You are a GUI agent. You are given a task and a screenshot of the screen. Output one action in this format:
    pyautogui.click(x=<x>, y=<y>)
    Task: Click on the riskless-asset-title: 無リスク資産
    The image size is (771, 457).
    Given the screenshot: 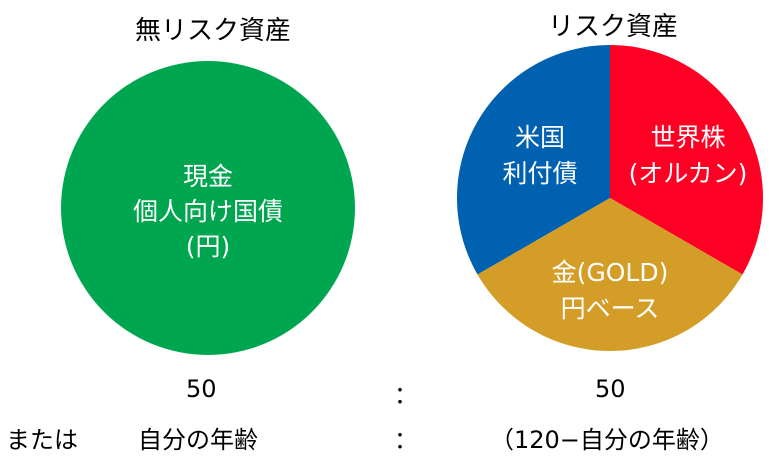 What is the action you would take?
    pyautogui.click(x=212, y=31)
    